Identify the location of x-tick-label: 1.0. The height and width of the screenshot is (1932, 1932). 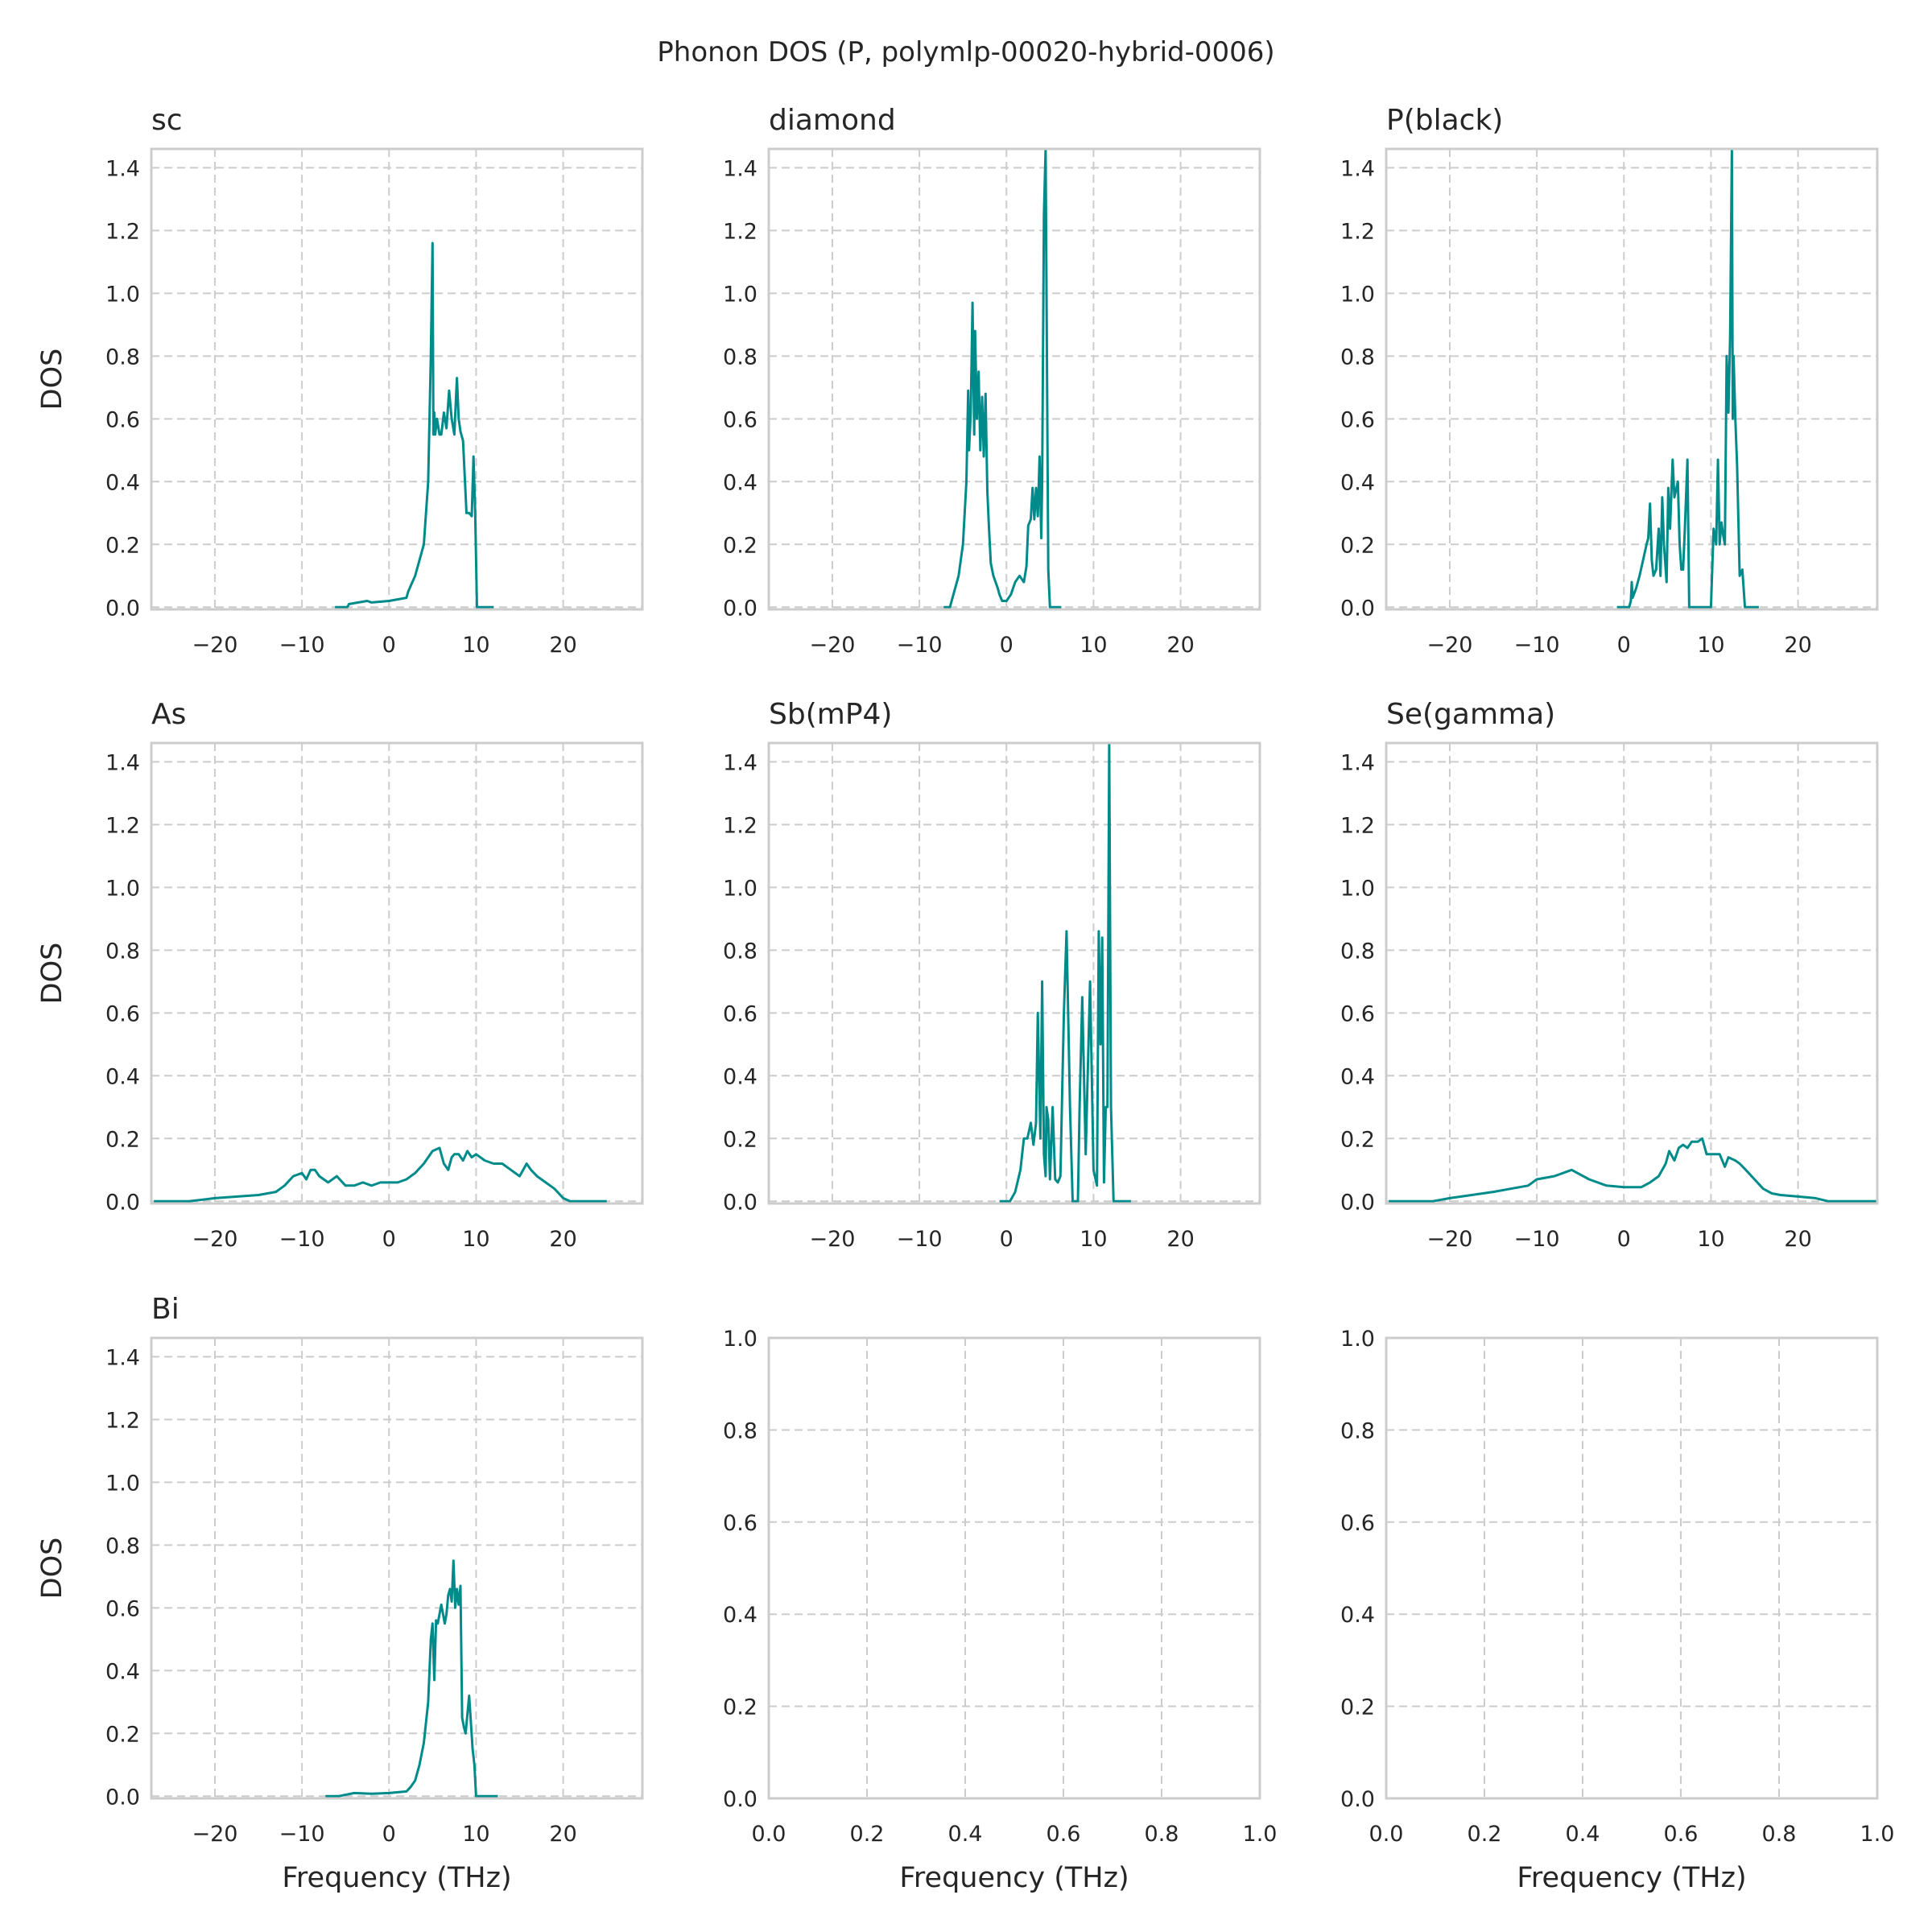
(1877, 1834).